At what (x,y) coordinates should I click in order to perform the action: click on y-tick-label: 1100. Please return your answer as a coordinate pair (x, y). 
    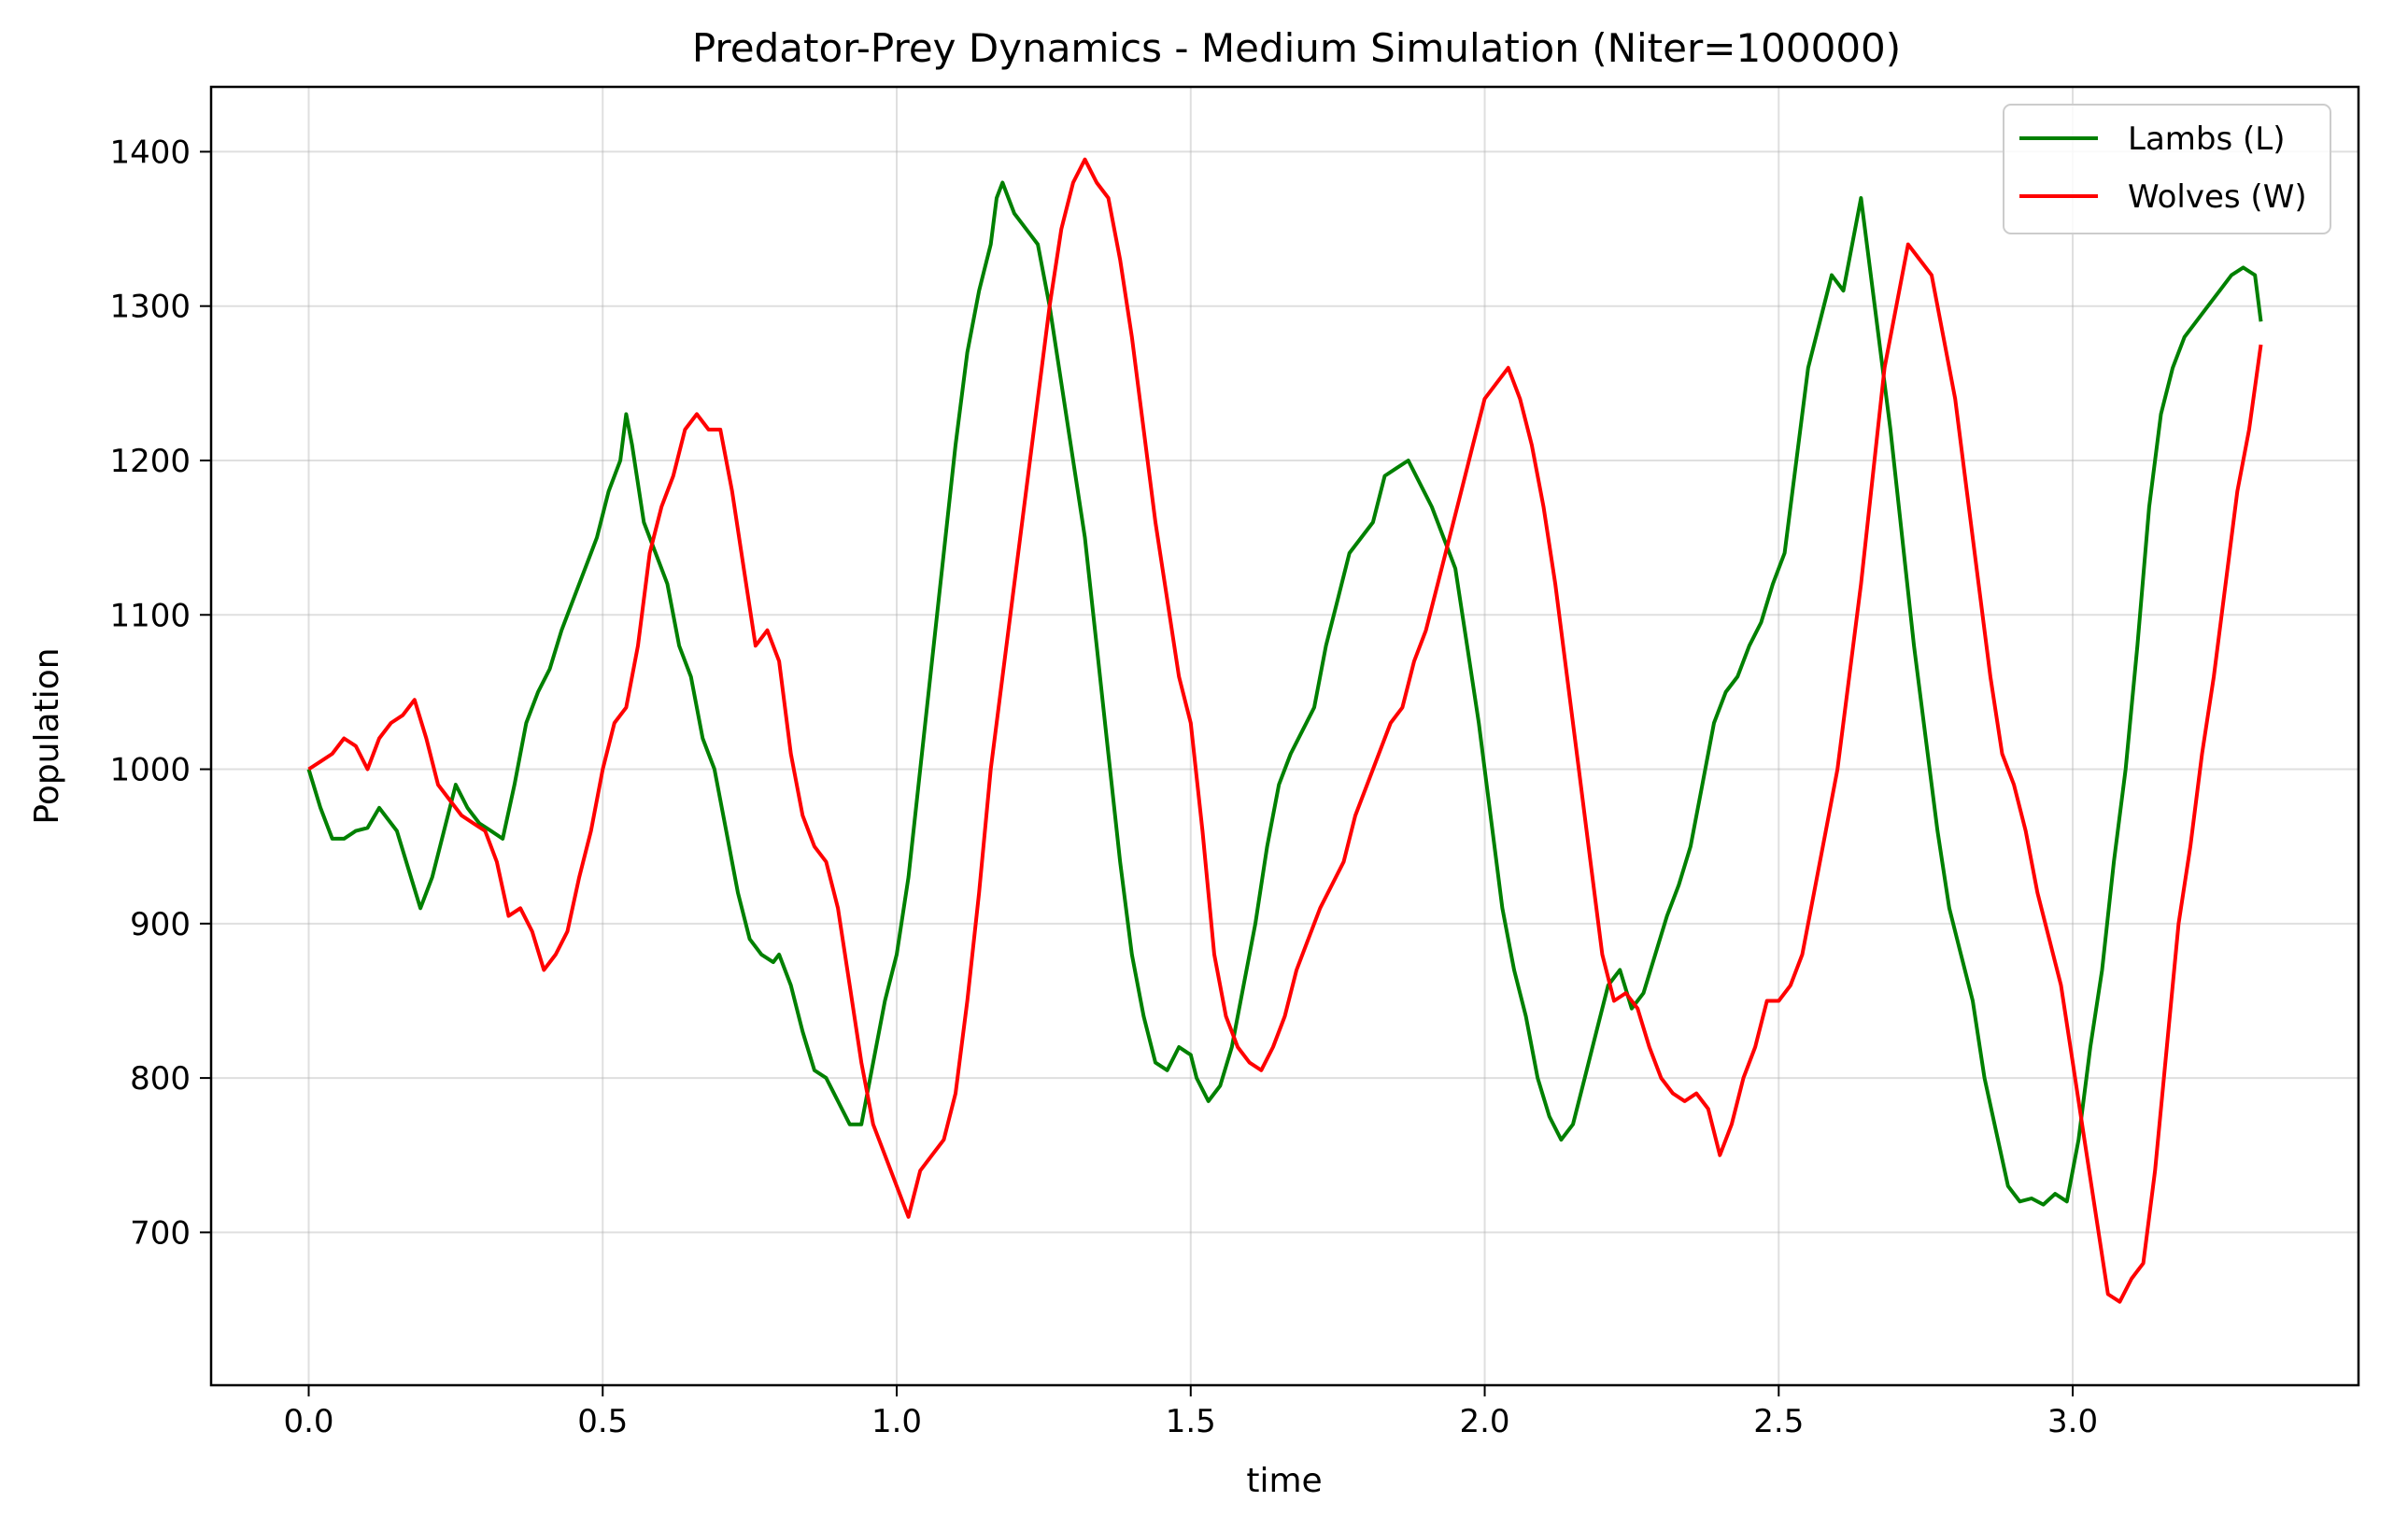
    Looking at the image, I should click on (150, 615).